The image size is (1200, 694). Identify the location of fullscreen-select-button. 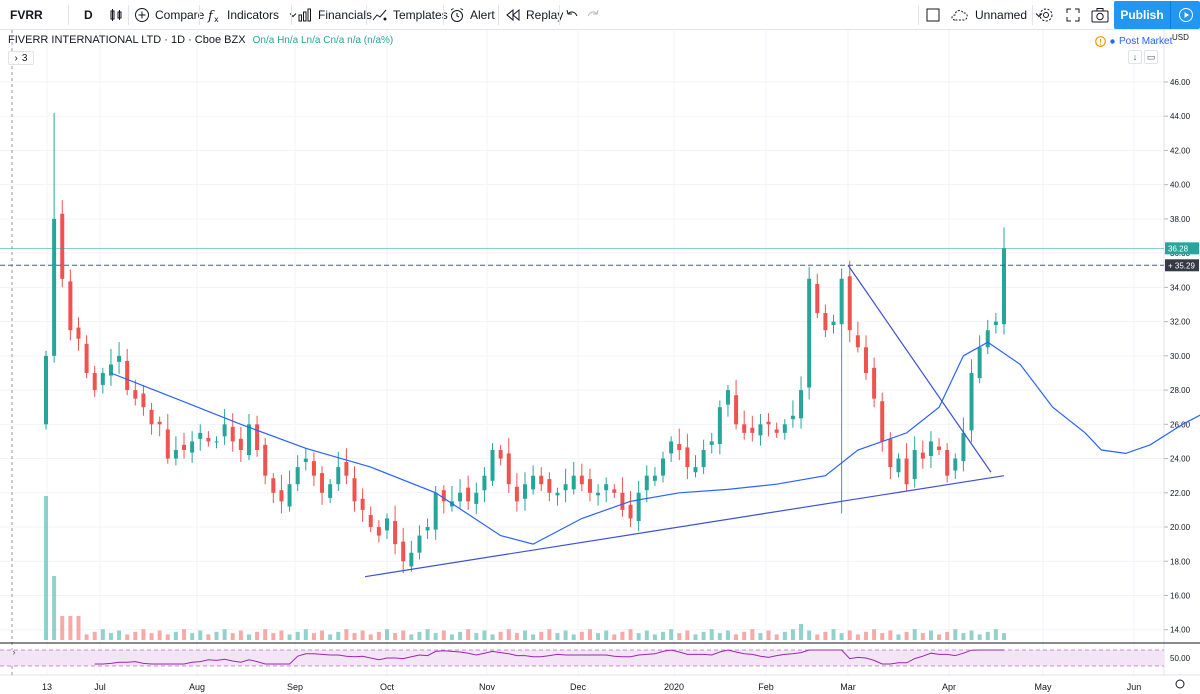
(933, 15).